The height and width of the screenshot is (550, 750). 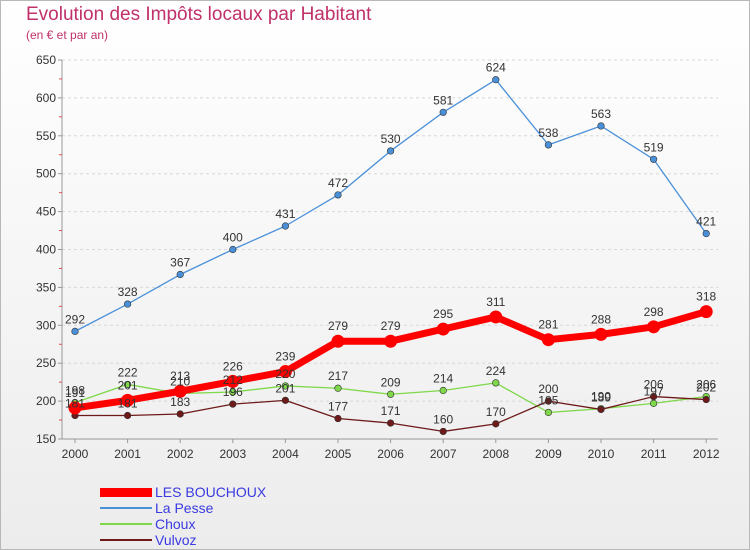 What do you see at coordinates (180, 376) in the screenshot?
I see `data-label: 213` at bounding box center [180, 376].